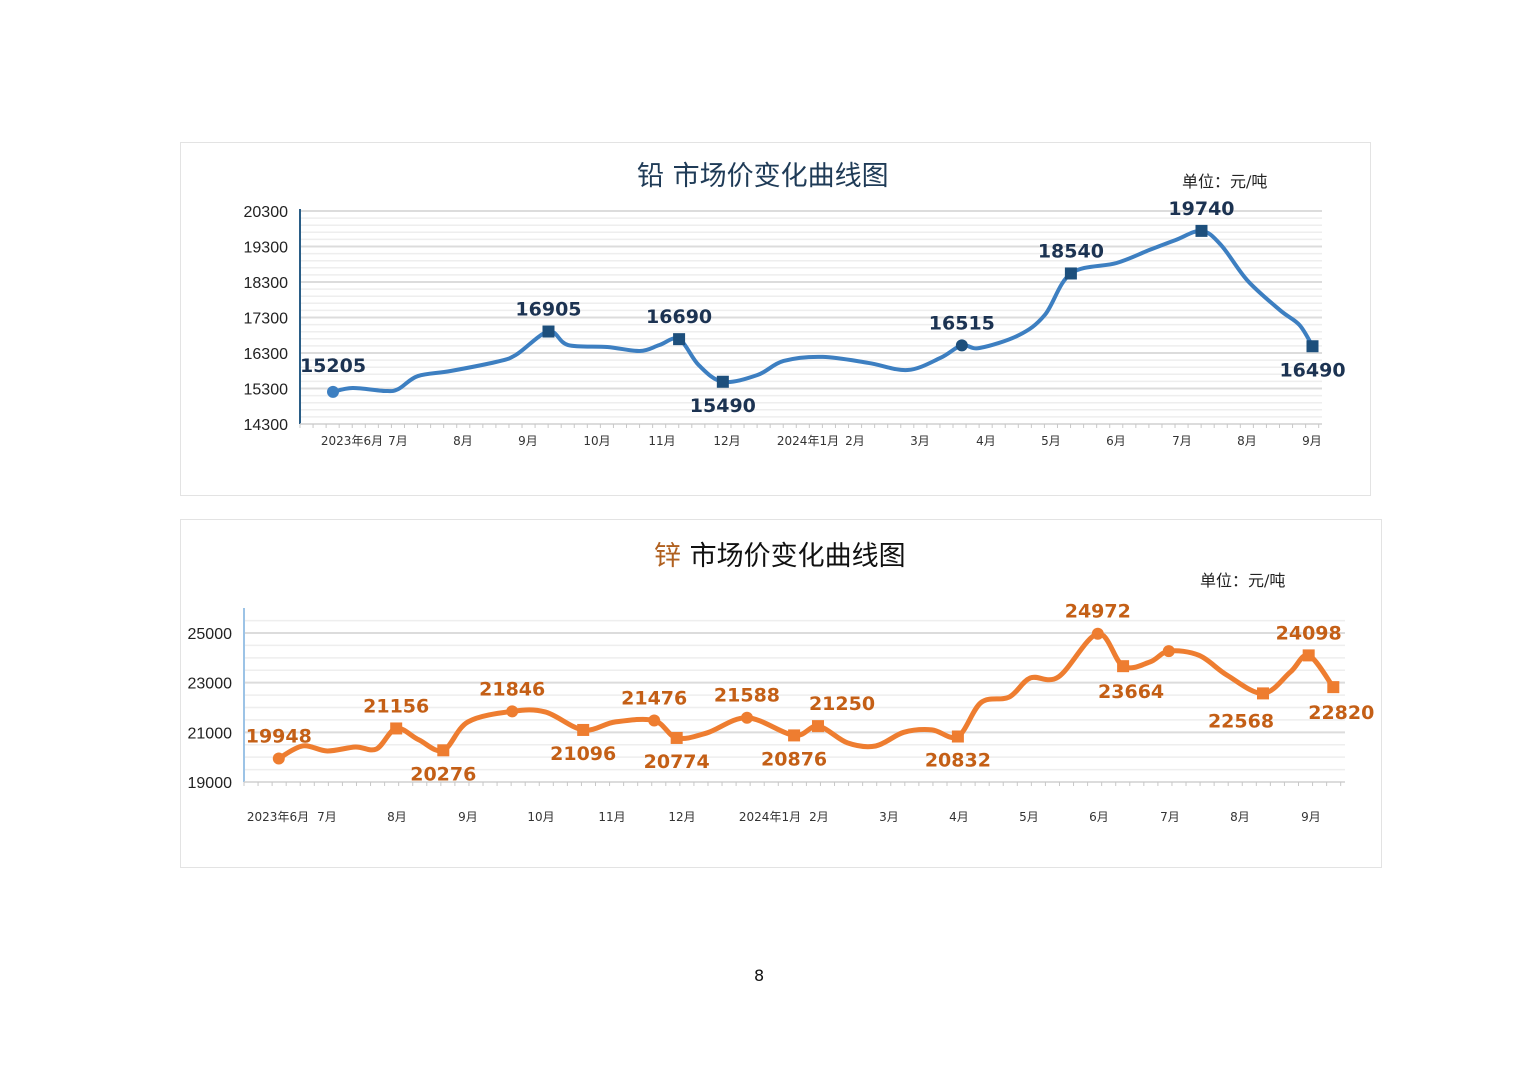  Describe the element at coordinates (611, 817) in the screenshot. I see `zinc-x-tick-label: 11月` at that location.